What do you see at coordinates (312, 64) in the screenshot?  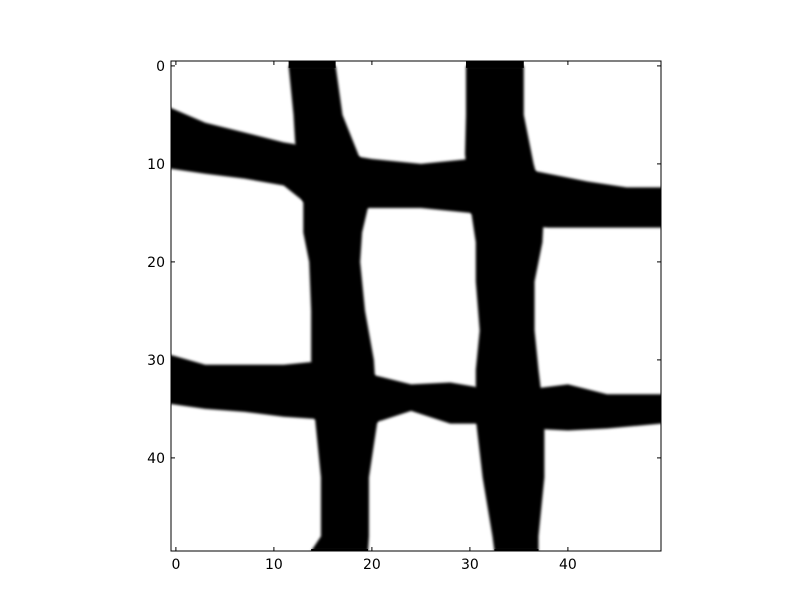 I see `left-vertical-band-top-edge` at bounding box center [312, 64].